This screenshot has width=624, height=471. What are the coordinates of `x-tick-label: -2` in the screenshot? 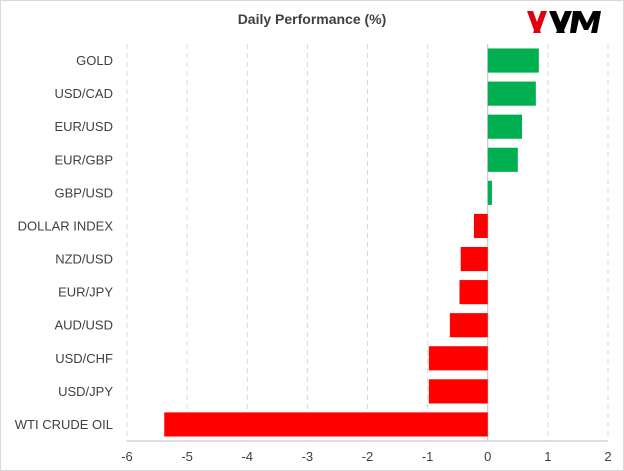 It's located at (368, 456).